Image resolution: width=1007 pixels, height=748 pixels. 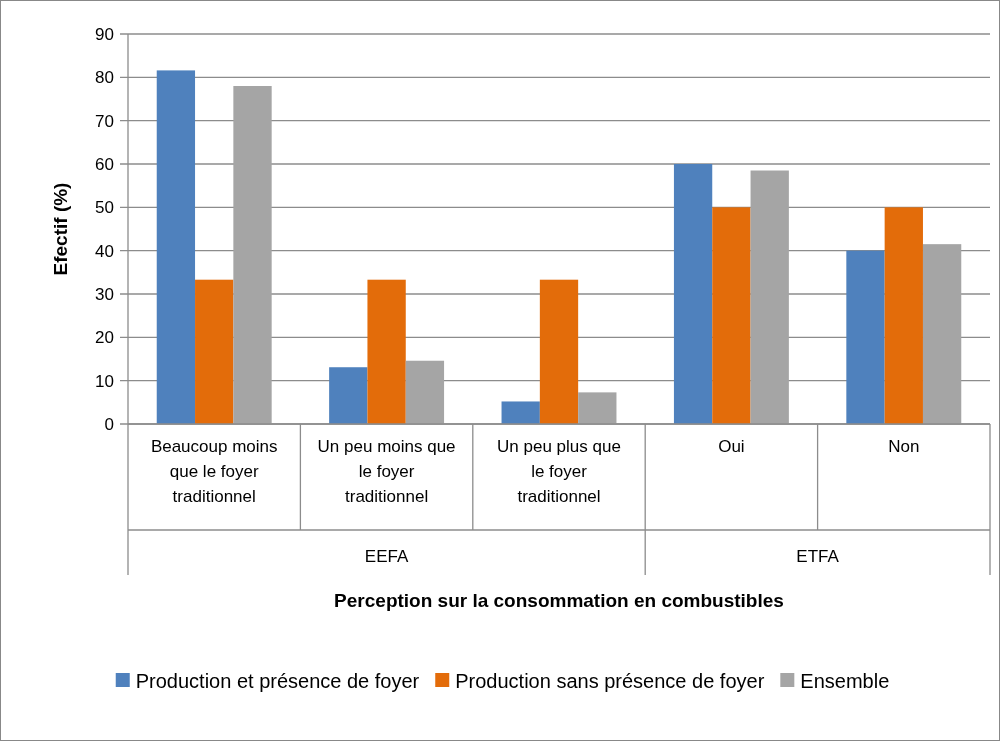 I want to click on y-tick-label: 0, so click(x=109, y=424).